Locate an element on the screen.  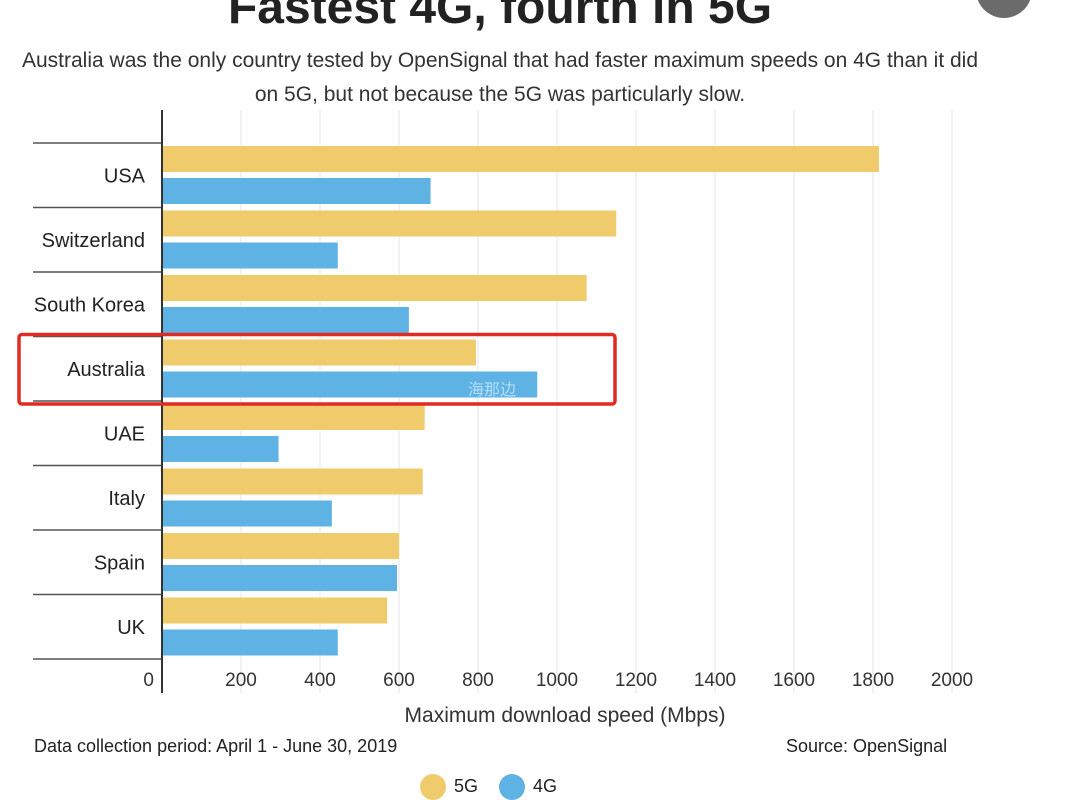
x-tick-label: 1200 is located at coordinates (636, 680).